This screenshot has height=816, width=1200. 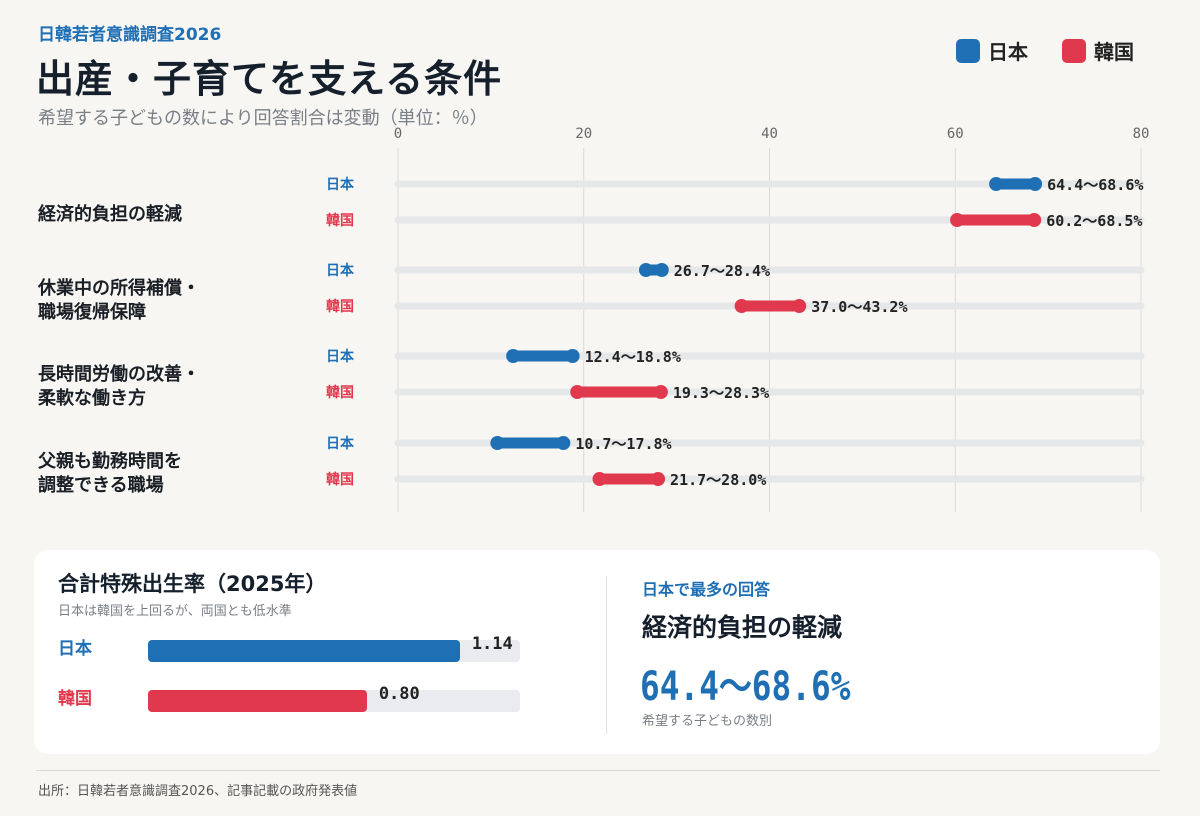 I want to click on category-label: 経済的負担の軽減, so click(x=110, y=214).